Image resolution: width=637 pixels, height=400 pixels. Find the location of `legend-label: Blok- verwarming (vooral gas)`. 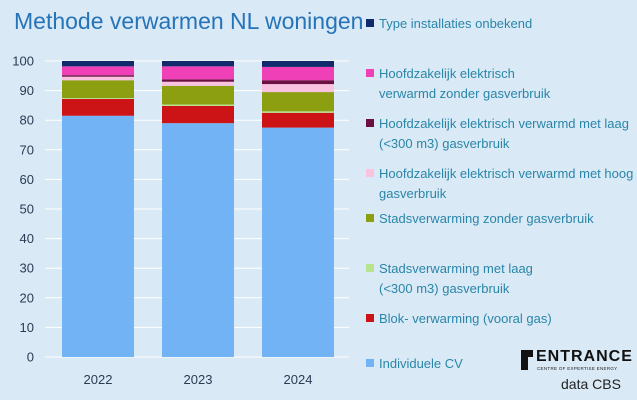

legend-label: Blok- verwarming (vooral gas) is located at coordinates (465, 318).